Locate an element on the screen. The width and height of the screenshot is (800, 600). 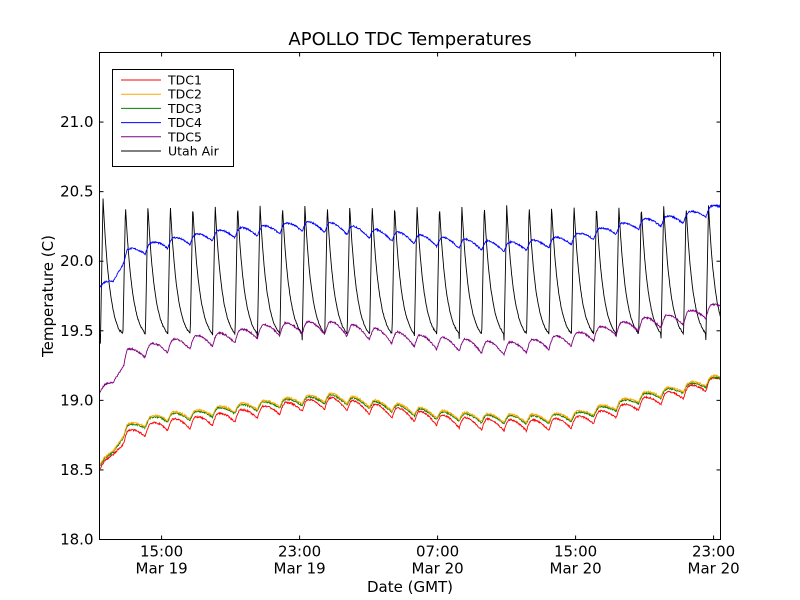
series-line-tdc5 is located at coordinates (409, 347).